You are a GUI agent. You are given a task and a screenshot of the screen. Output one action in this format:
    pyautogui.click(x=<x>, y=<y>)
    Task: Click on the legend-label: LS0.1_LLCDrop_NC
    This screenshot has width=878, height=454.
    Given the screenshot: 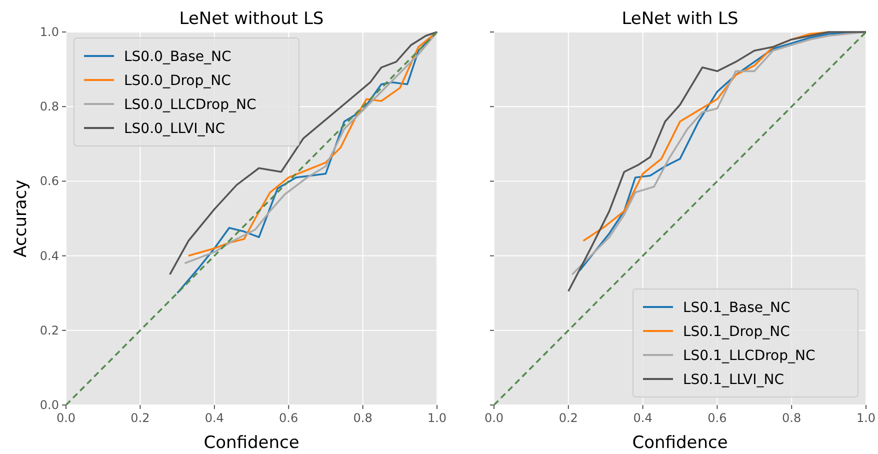 What is the action you would take?
    pyautogui.click(x=749, y=356)
    